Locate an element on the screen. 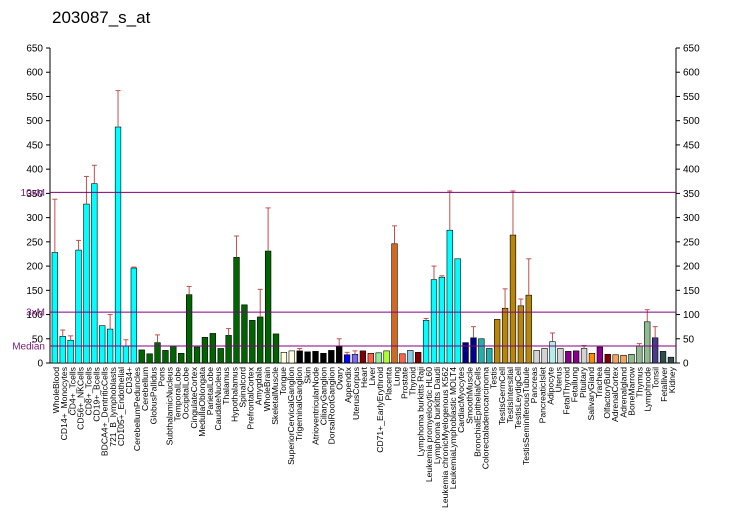 The image size is (732, 530). category-label: TemporalLobe is located at coordinates (178, 394).